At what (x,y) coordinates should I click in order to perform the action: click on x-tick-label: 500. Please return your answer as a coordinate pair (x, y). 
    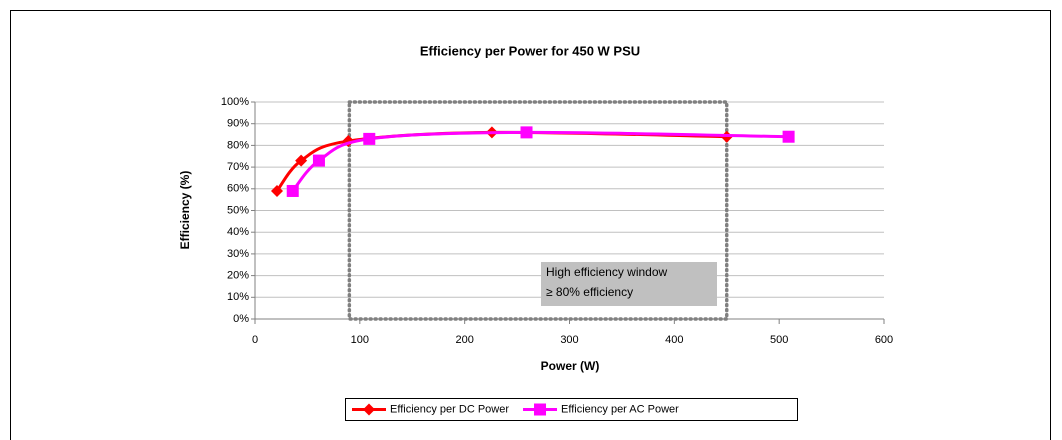
    Looking at the image, I should click on (779, 340).